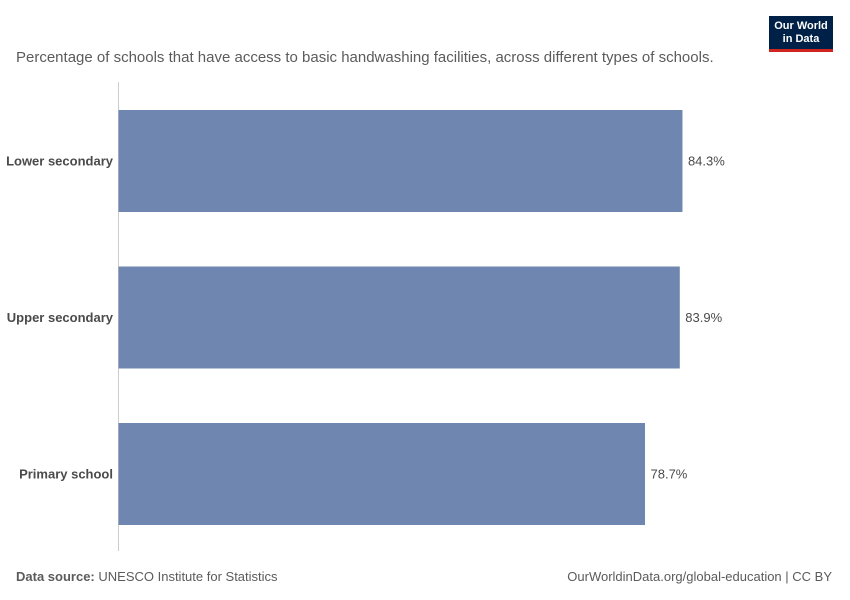 The image size is (850, 600). Describe the element at coordinates (60, 317) in the screenshot. I see `category-label: Upper secondary` at that location.